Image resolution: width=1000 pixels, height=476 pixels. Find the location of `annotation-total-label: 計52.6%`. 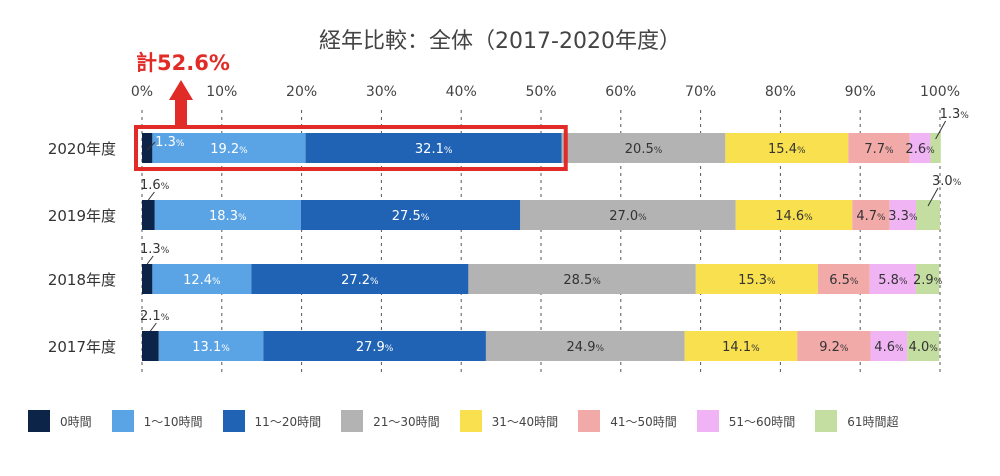

annotation-total-label: 計52.6% is located at coordinates (183, 63).